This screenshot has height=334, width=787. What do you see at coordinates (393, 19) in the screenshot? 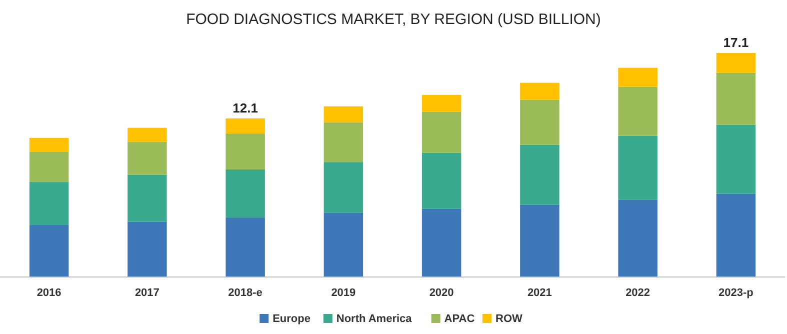
I see `chart-title: FOOD DIAGNOSTICS MARKET, BY REGION (USD BILLION)` at bounding box center [393, 19].